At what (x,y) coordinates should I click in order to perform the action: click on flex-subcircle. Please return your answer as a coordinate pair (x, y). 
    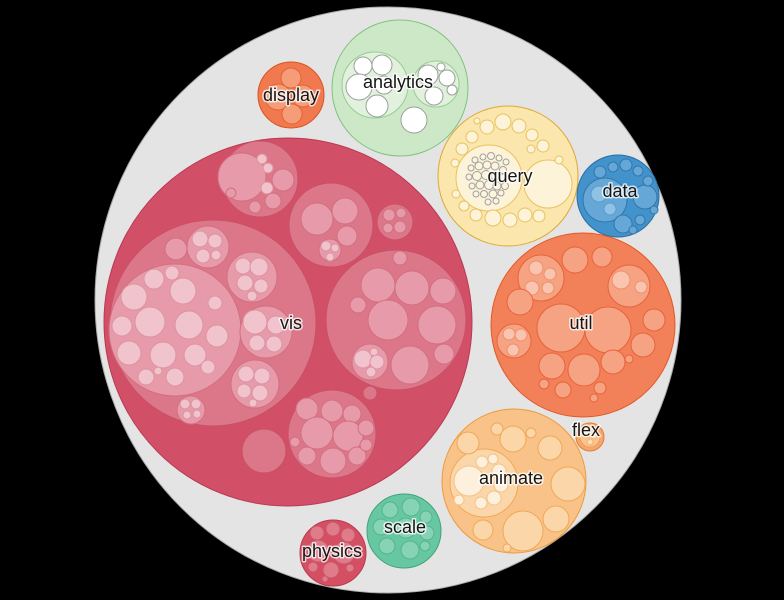
    Looking at the image, I should click on (587, 434).